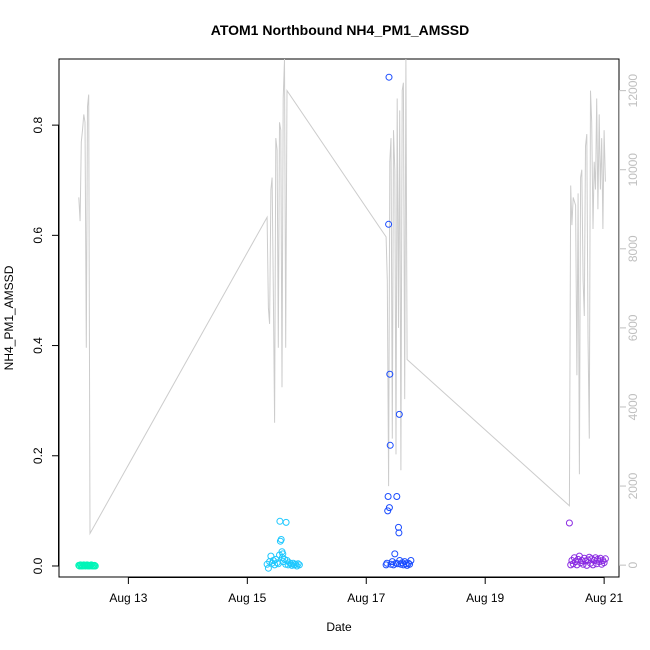  Describe the element at coordinates (9, 317) in the screenshot. I see `y-axis-label: NH4_PM1_AMSSD` at that location.